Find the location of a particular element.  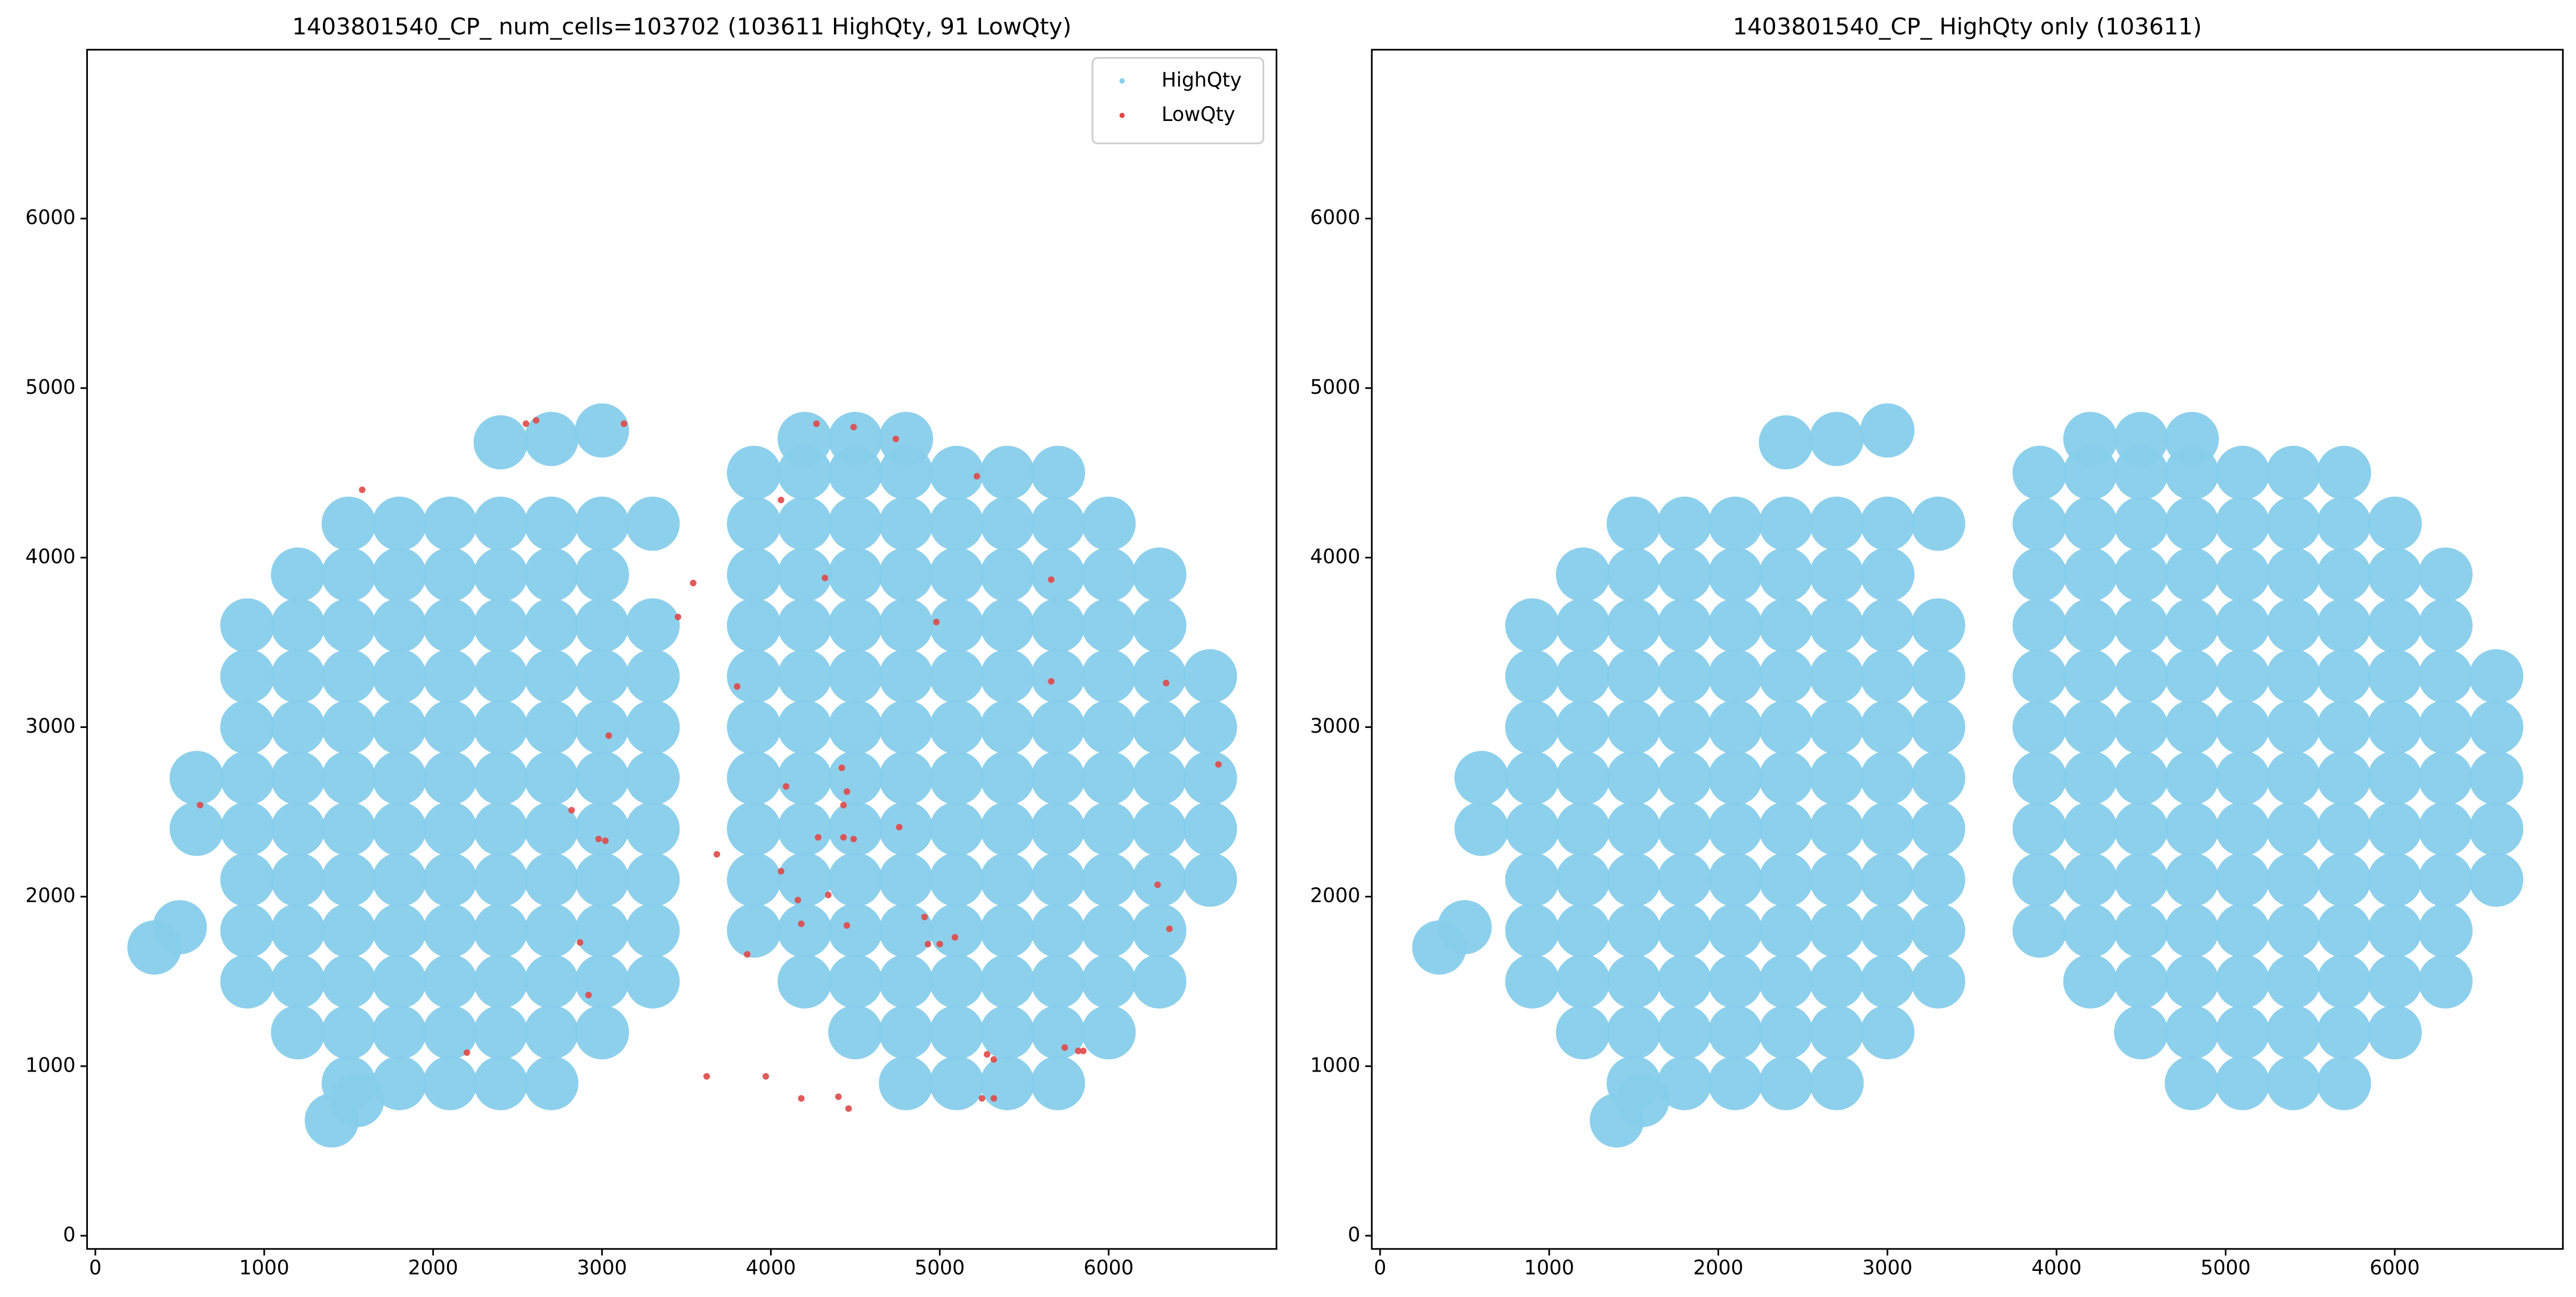

x-tick-label: 3000 is located at coordinates (602, 1267).